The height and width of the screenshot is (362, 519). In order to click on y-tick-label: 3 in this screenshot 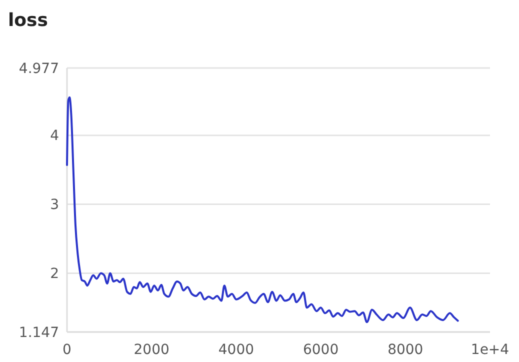, I will do `click(54, 205)`.